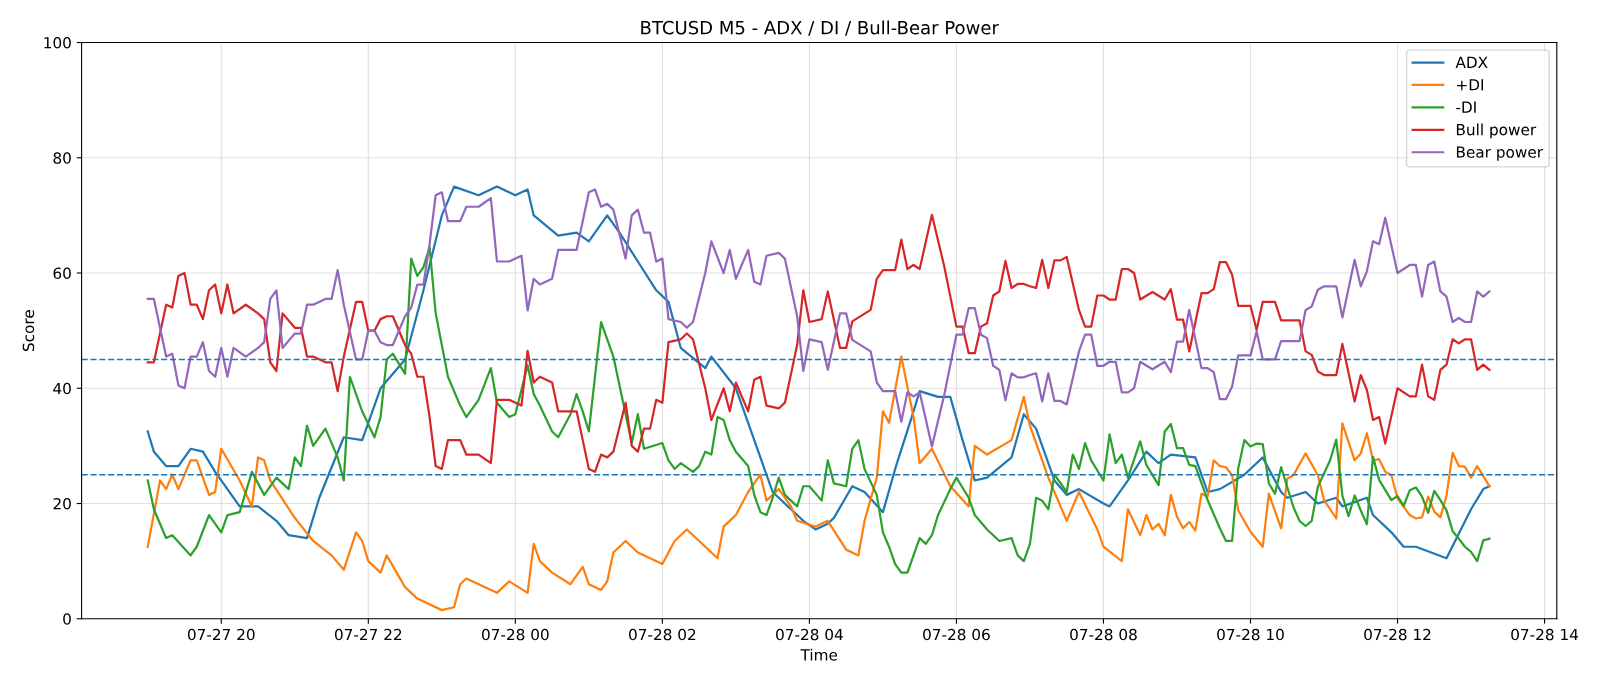  I want to click on legend-label: +DI, so click(1470, 85).